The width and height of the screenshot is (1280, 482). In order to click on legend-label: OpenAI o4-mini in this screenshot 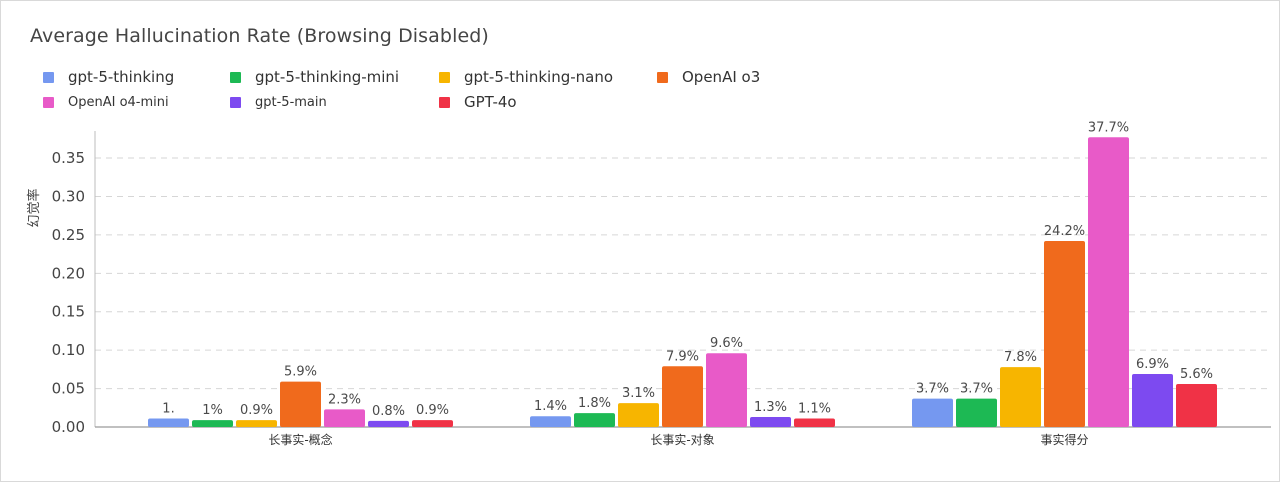, I will do `click(118, 102)`.